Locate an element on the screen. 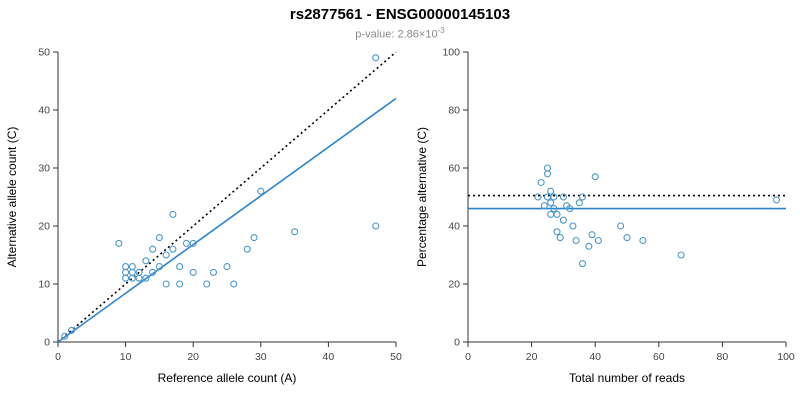 The image size is (800, 400). figure-title: rs2877561 - ENSG00000145103 is located at coordinates (400, 14).